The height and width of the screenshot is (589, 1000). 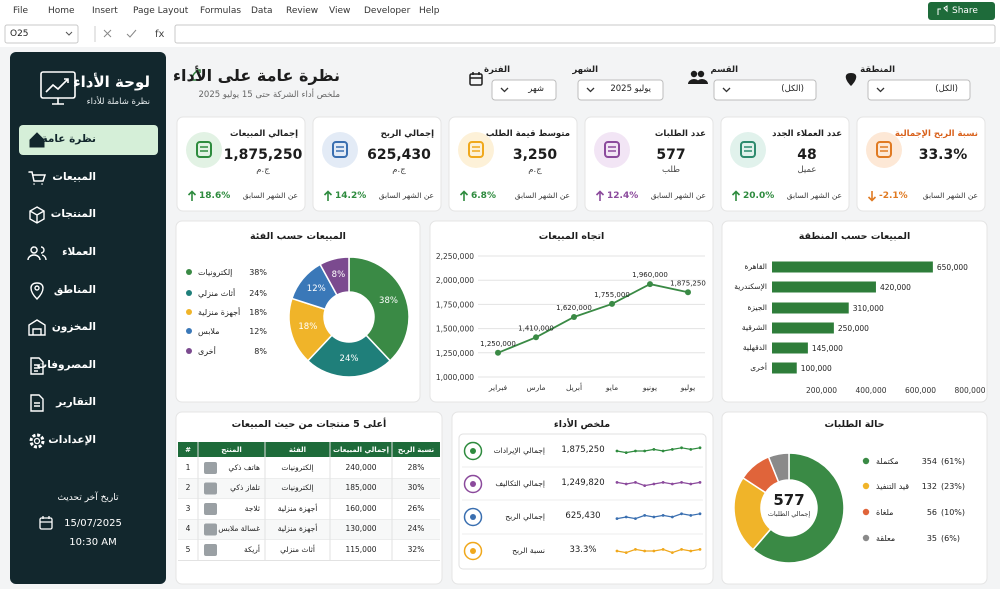 What do you see at coordinates (528, 550) in the screenshot?
I see `summary-label: نسبة الربح` at bounding box center [528, 550].